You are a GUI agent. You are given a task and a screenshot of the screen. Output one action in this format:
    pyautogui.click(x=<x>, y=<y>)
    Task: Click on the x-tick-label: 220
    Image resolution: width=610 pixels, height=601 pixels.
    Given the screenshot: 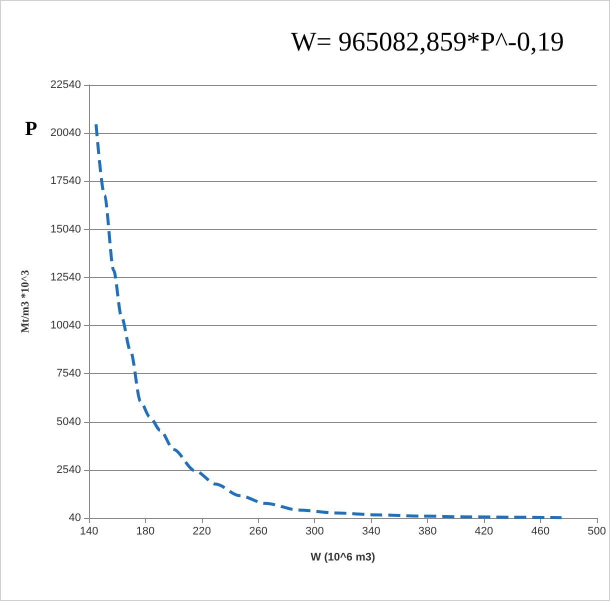 What is the action you would take?
    pyautogui.click(x=202, y=532)
    